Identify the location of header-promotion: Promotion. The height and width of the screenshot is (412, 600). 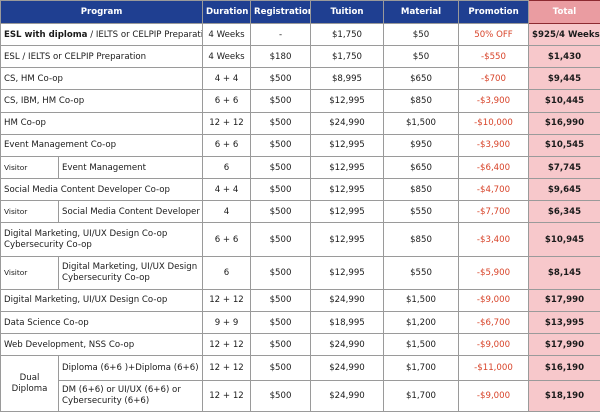
(493, 12).